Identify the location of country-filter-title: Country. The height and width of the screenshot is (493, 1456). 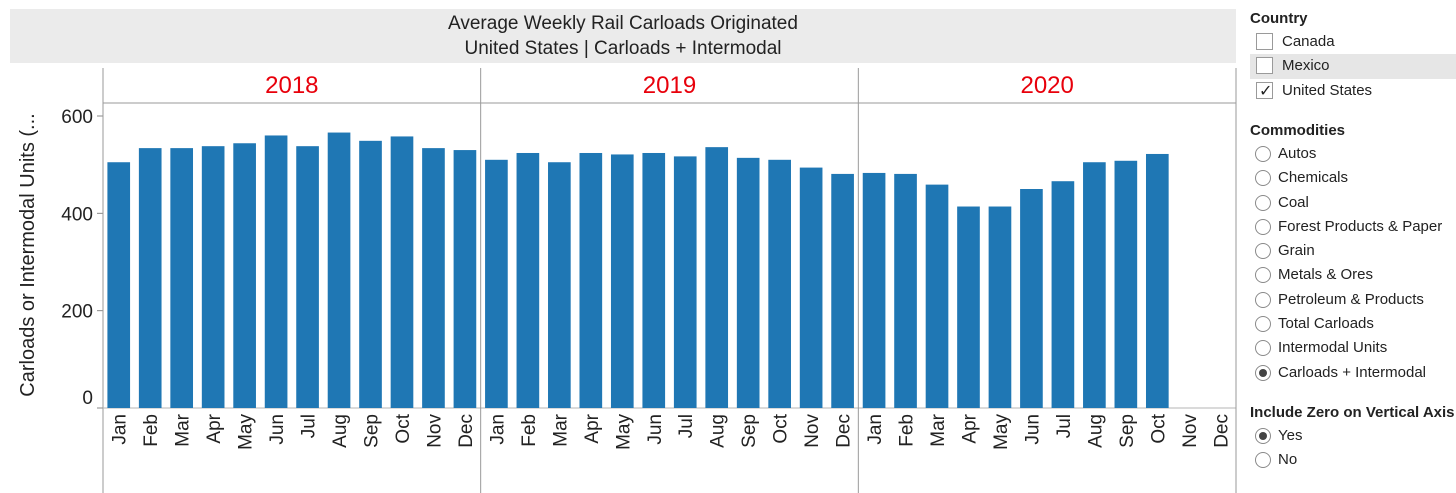
(1279, 18).